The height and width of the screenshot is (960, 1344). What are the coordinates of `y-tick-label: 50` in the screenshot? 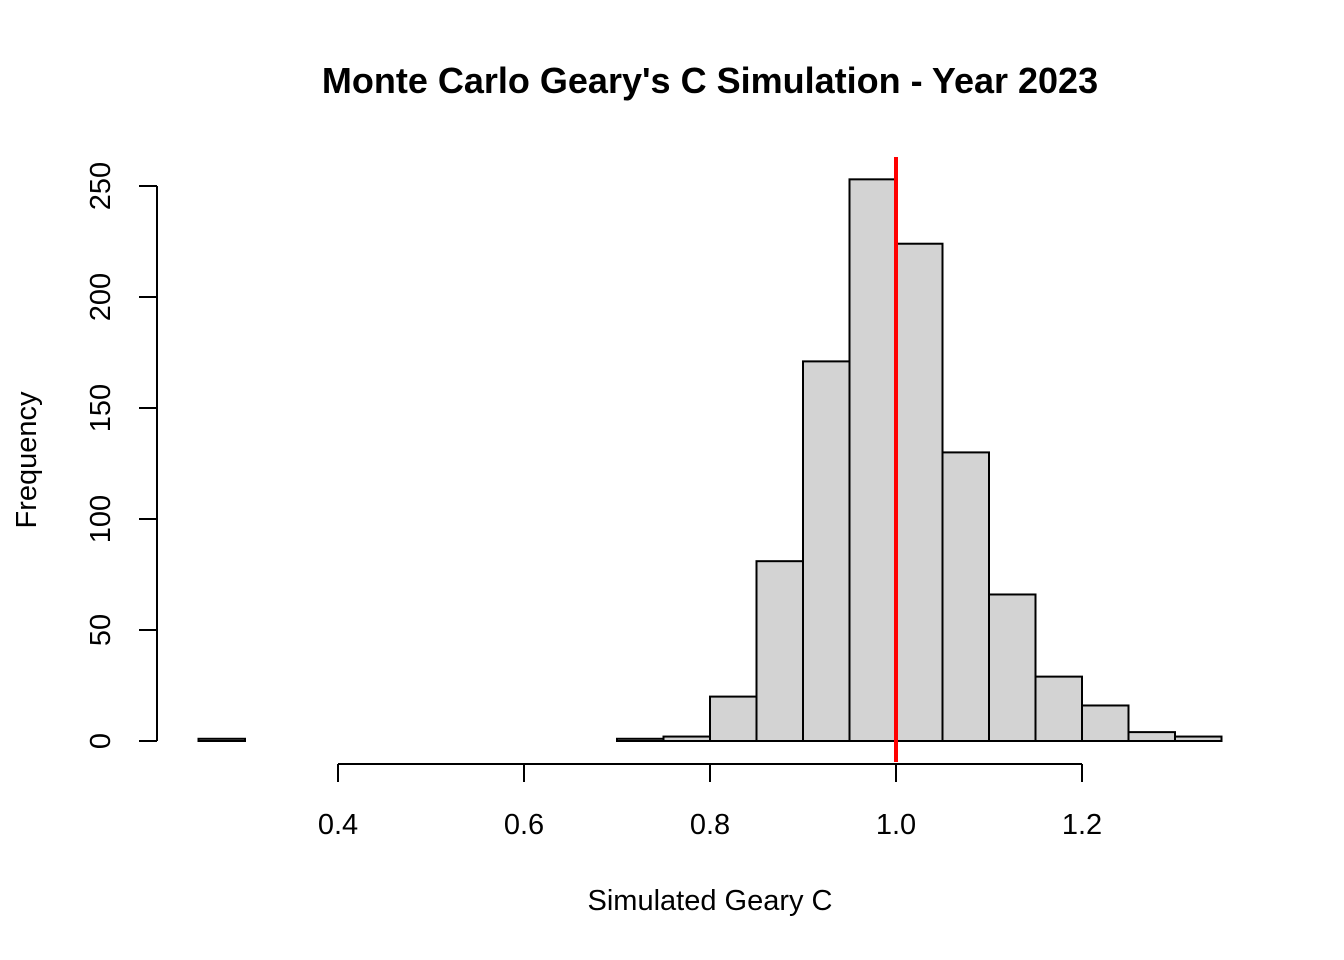 It's located at (101, 630).